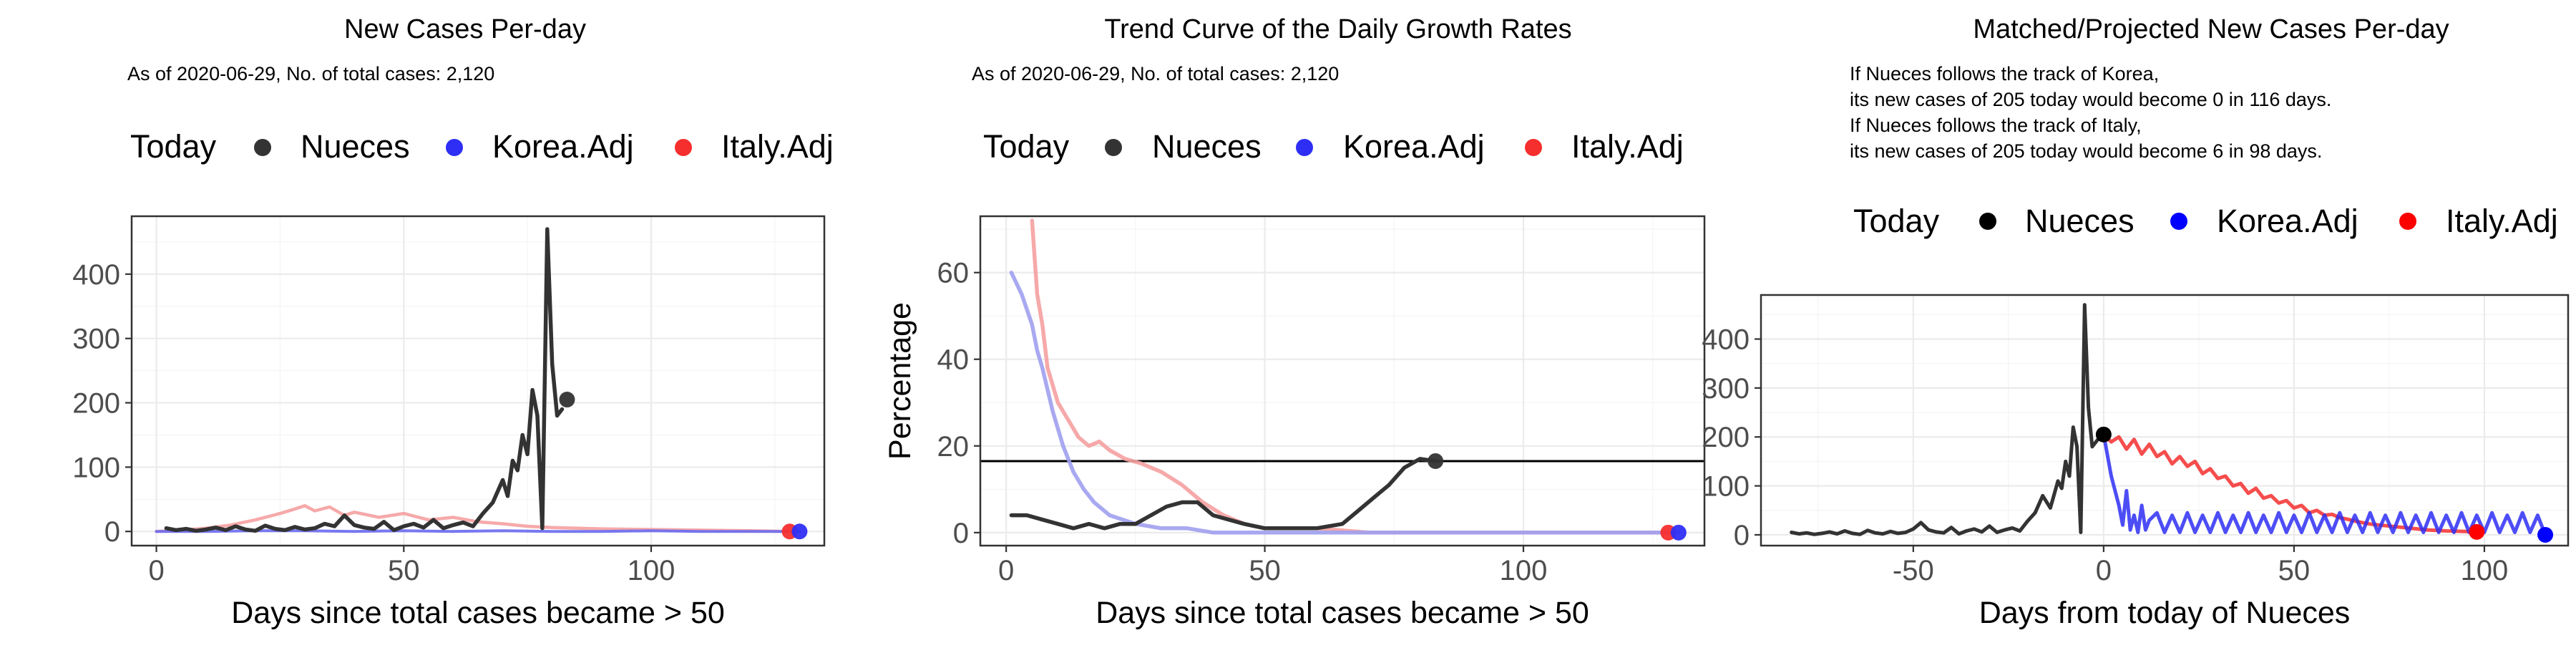 This screenshot has height=648, width=2576. Describe the element at coordinates (900, 381) in the screenshot. I see `y-axis-title: Percentage` at that location.